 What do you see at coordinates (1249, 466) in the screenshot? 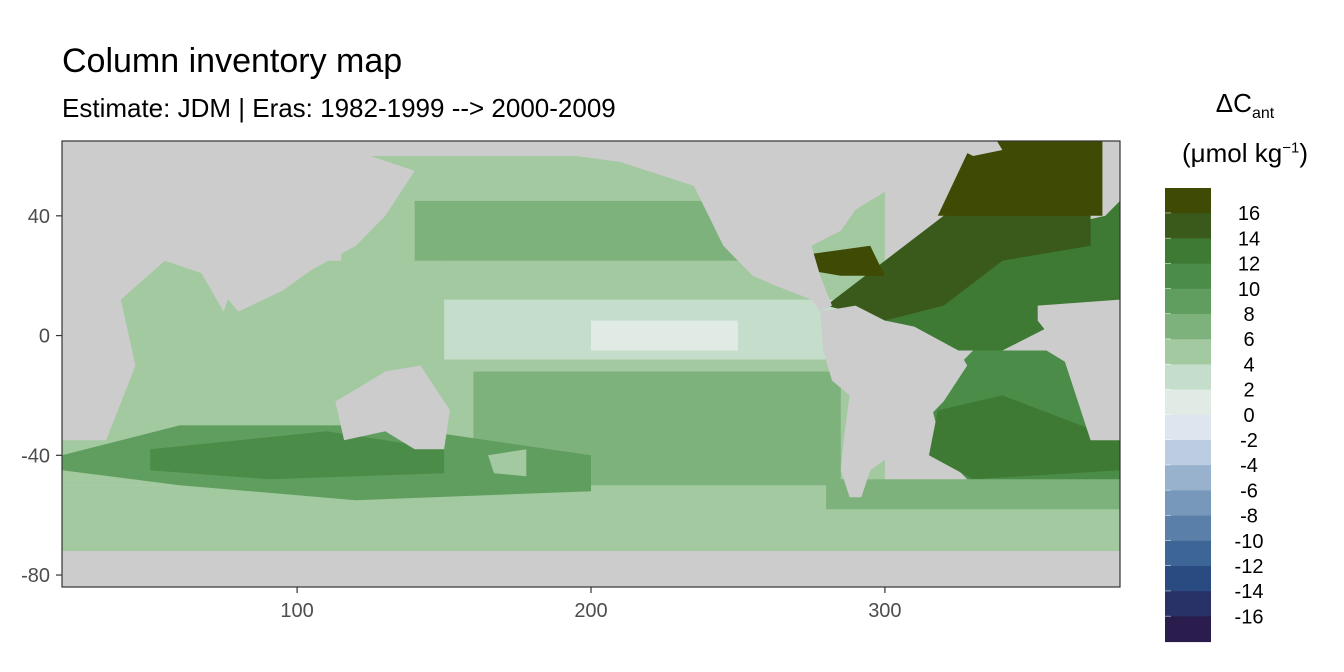
I see `legend-label: -4` at bounding box center [1249, 466].